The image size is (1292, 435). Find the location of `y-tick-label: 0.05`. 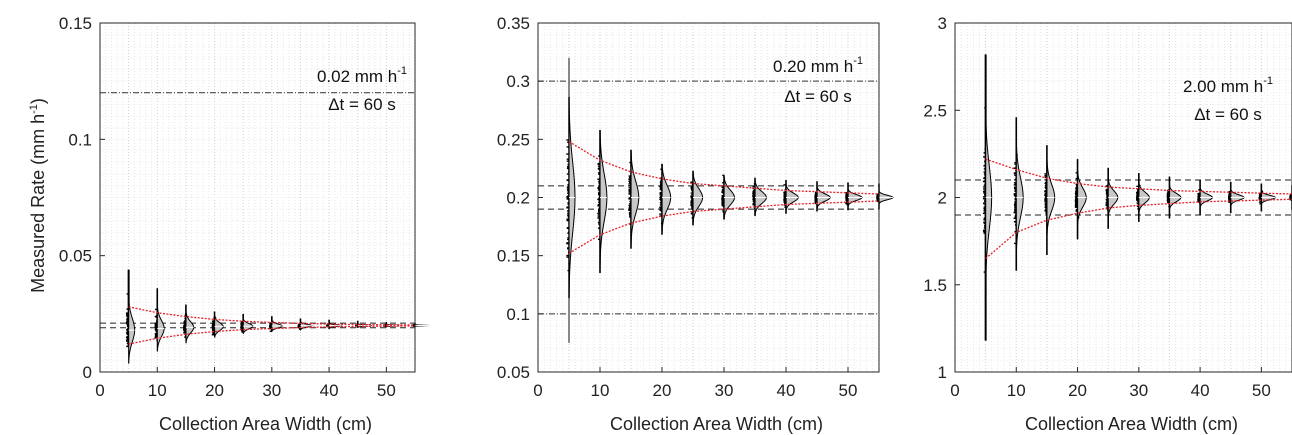

y-tick-label: 0.05 is located at coordinates (513, 372).